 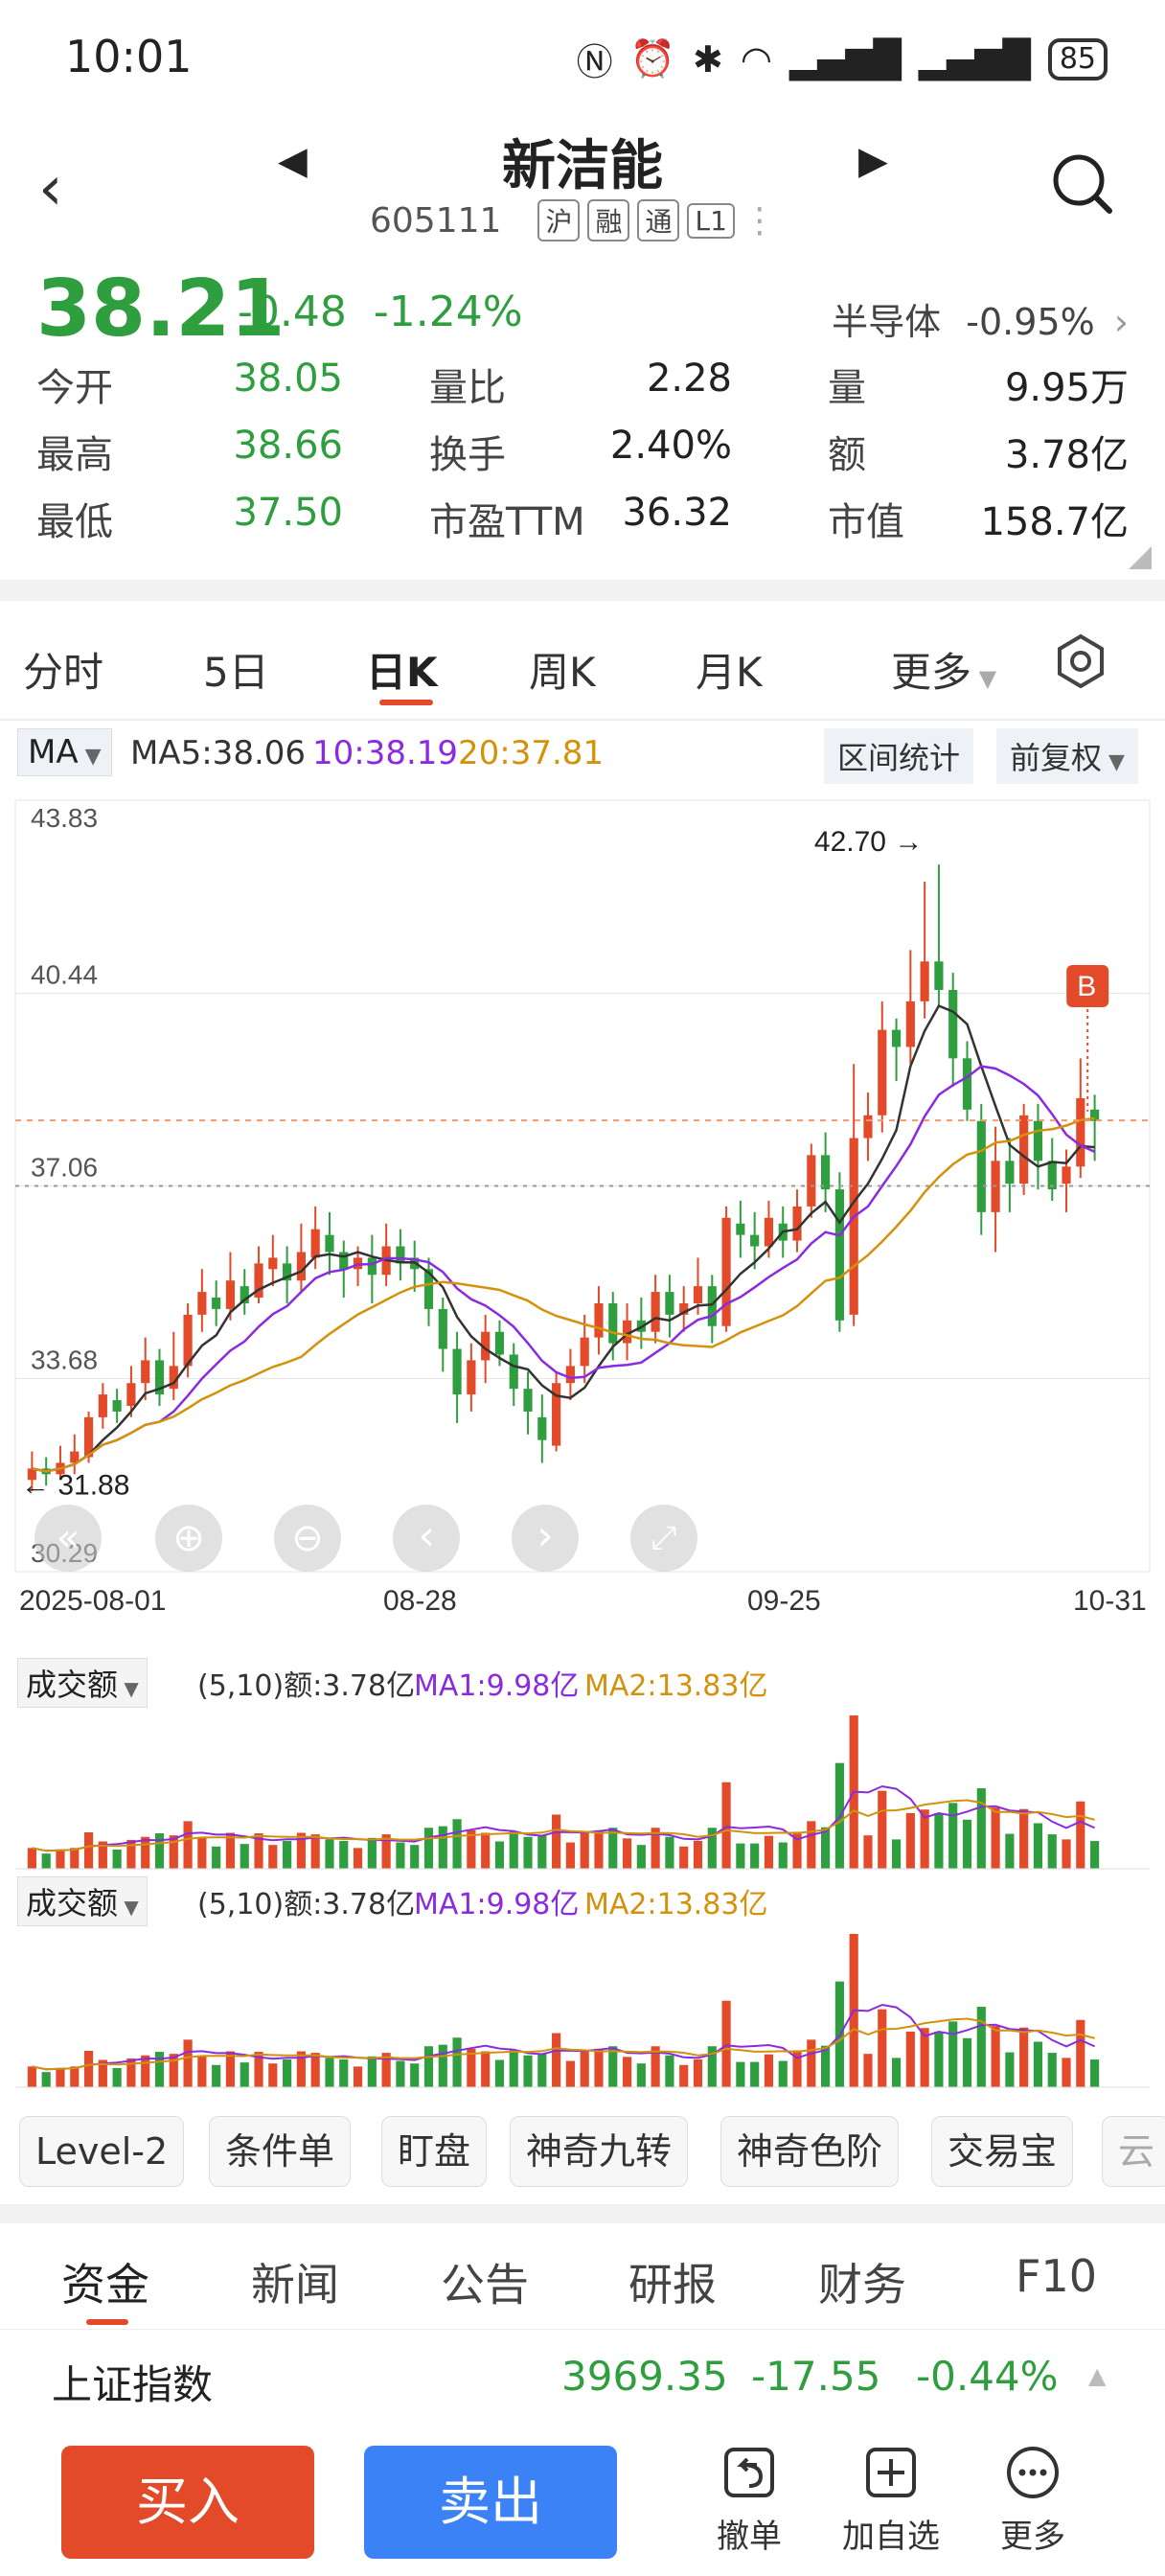 I want to click on tab-research: 研报, so click(x=673, y=2285).